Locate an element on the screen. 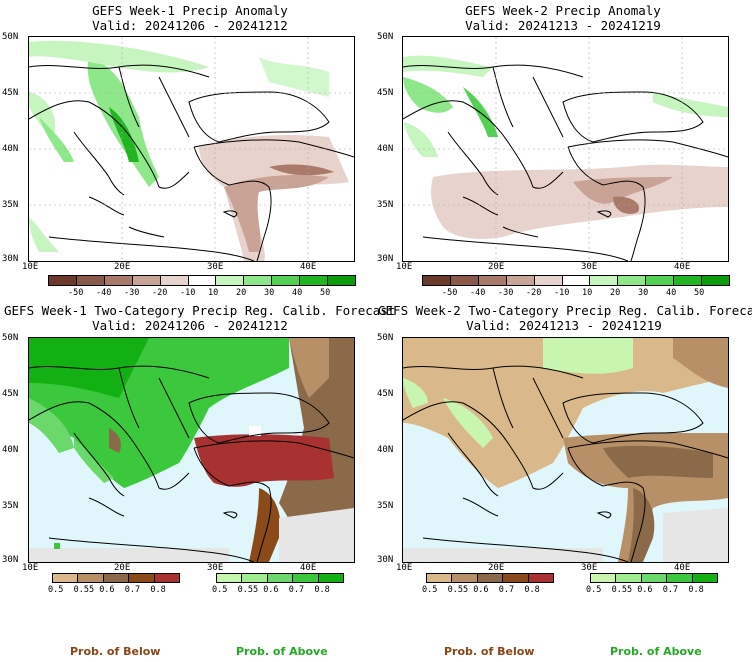 The width and height of the screenshot is (752, 662). panel3-above-colorbar is located at coordinates (280, 578).